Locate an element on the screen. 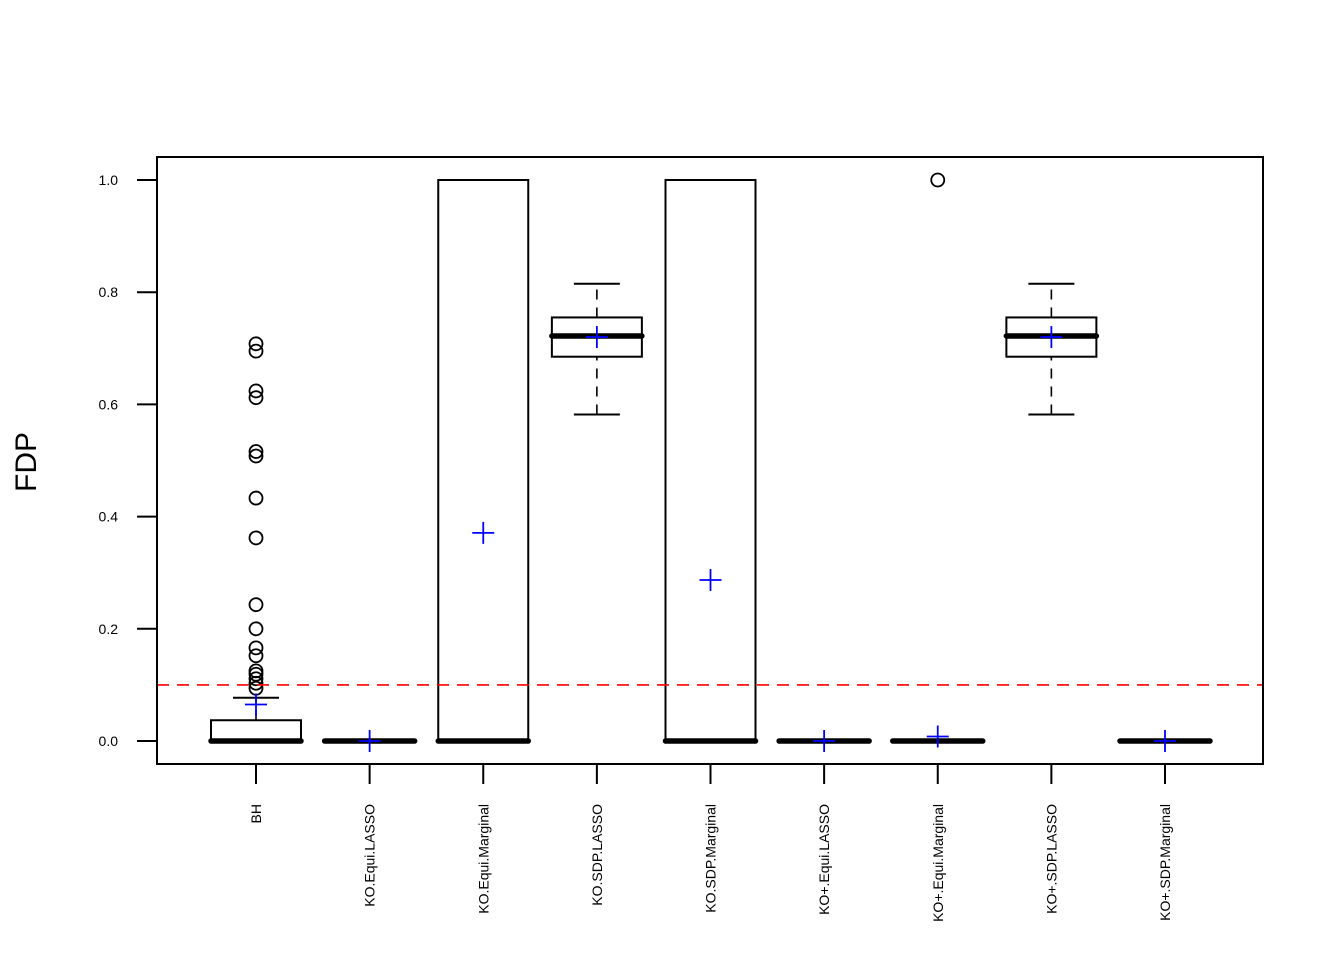 This screenshot has width=1344, height=960. box-KO+.SDP.LASSO is located at coordinates (1051, 349).